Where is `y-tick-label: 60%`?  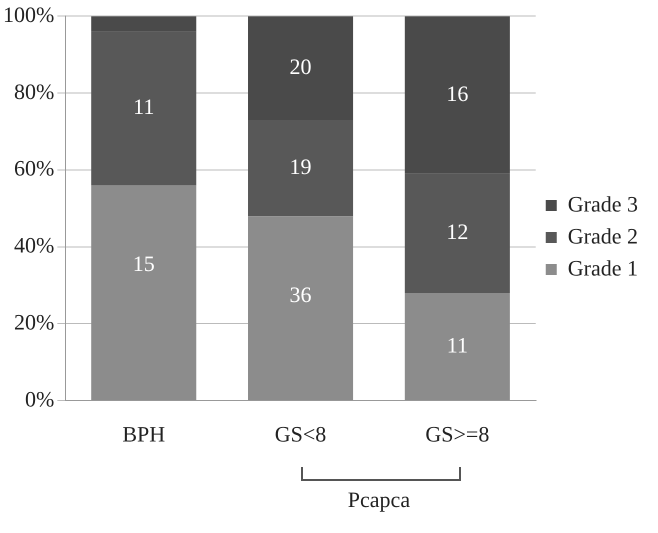
y-tick-label: 60% is located at coordinates (34, 168).